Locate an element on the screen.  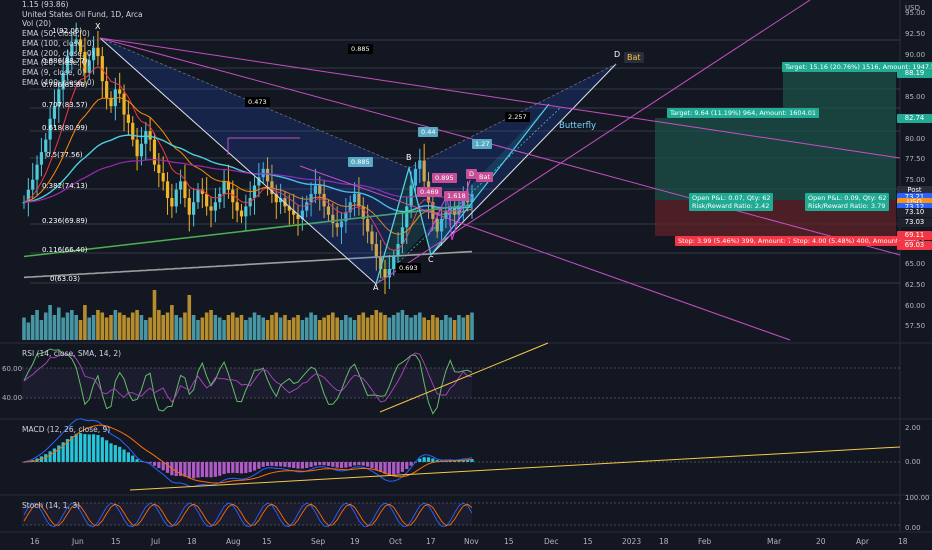
time-tick: Apr is located at coordinates (862, 541).